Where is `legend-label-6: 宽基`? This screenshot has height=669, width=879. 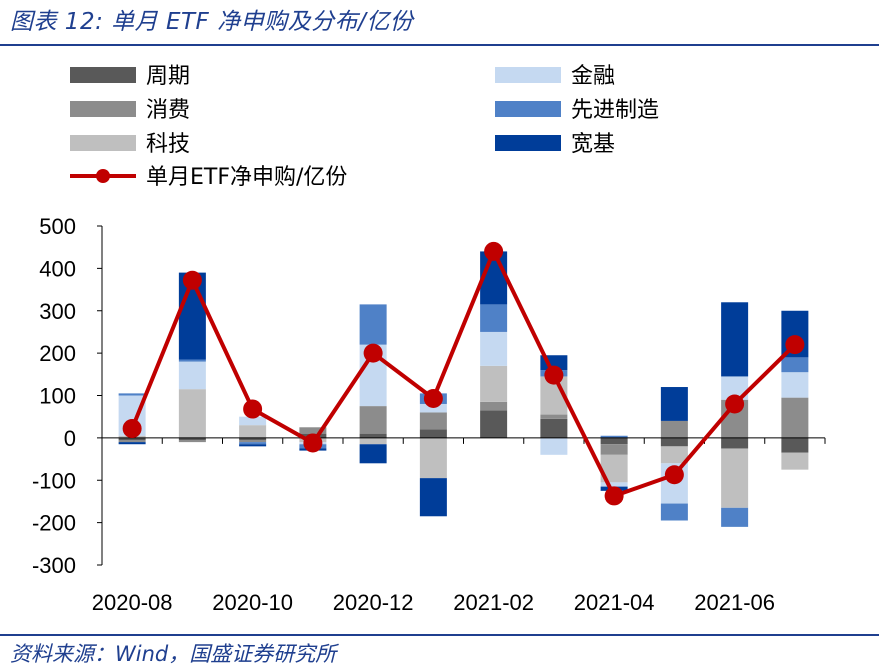 legend-label-6: 宽基 is located at coordinates (593, 144).